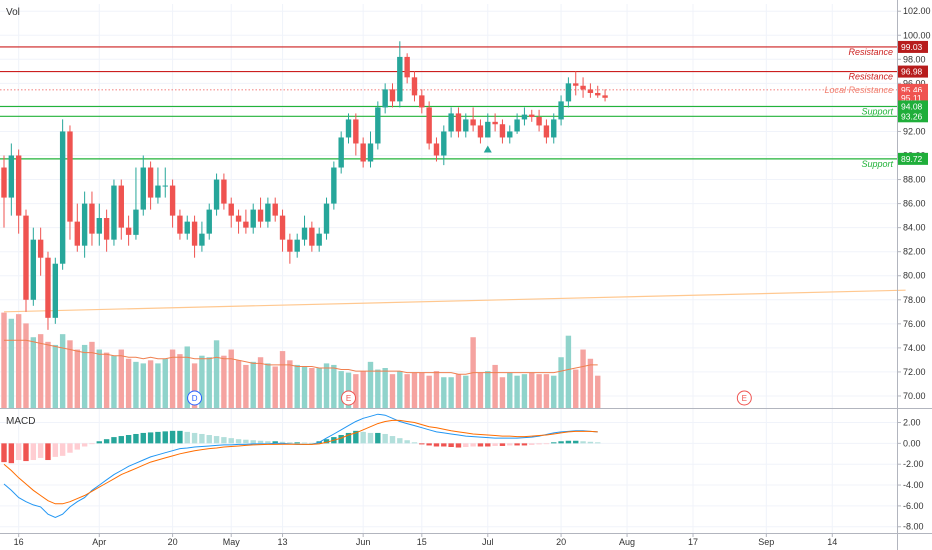 This screenshot has width=932, height=550. Describe the element at coordinates (914, 83) in the screenshot. I see `y-tick-label: 96.00` at that location.